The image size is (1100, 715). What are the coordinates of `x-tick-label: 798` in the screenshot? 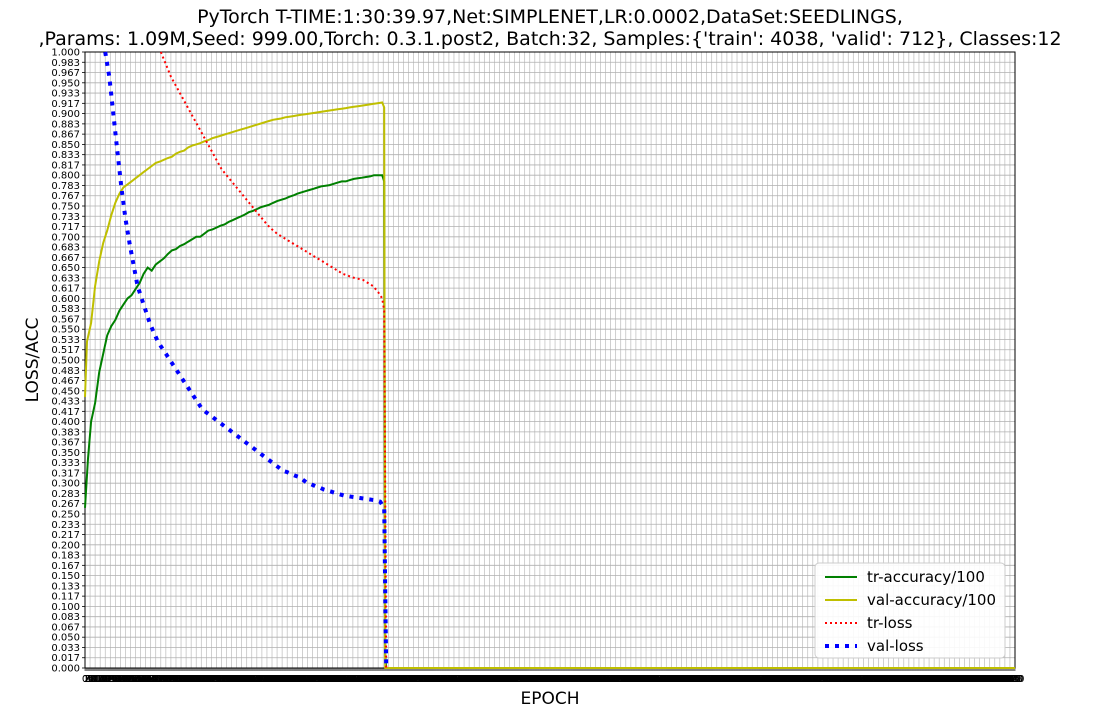 It's located at (891, 679).